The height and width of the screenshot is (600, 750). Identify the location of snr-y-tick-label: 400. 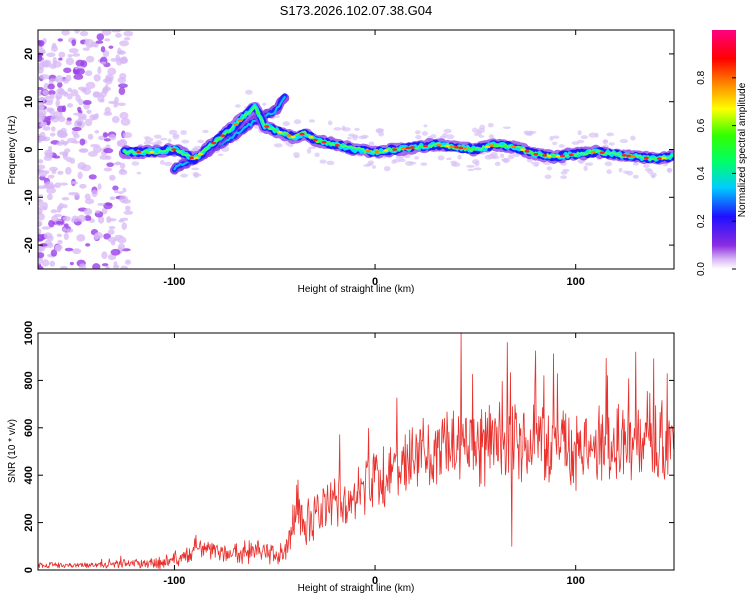
(29, 475).